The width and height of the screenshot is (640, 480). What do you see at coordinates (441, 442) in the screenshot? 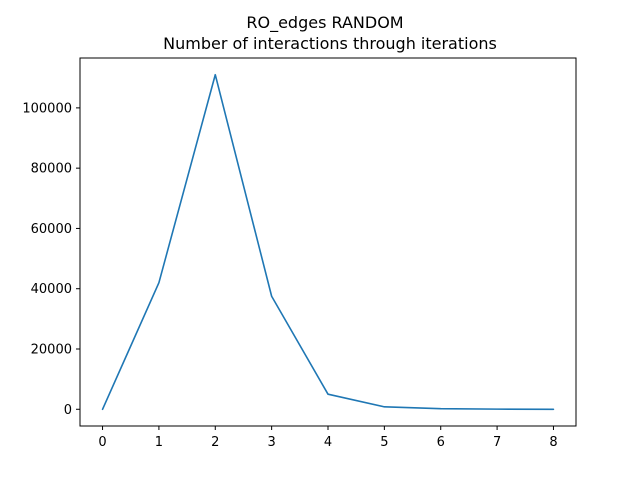
I see `x-tick-label: 6` at bounding box center [441, 442].